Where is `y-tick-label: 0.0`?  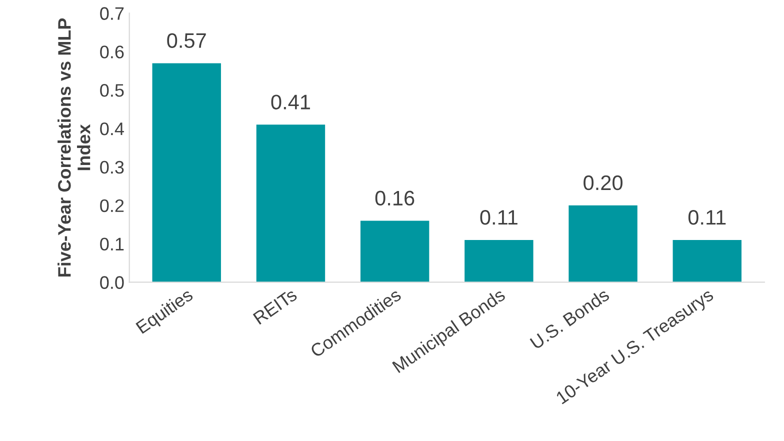 y-tick-label: 0.0 is located at coordinates (112, 282).